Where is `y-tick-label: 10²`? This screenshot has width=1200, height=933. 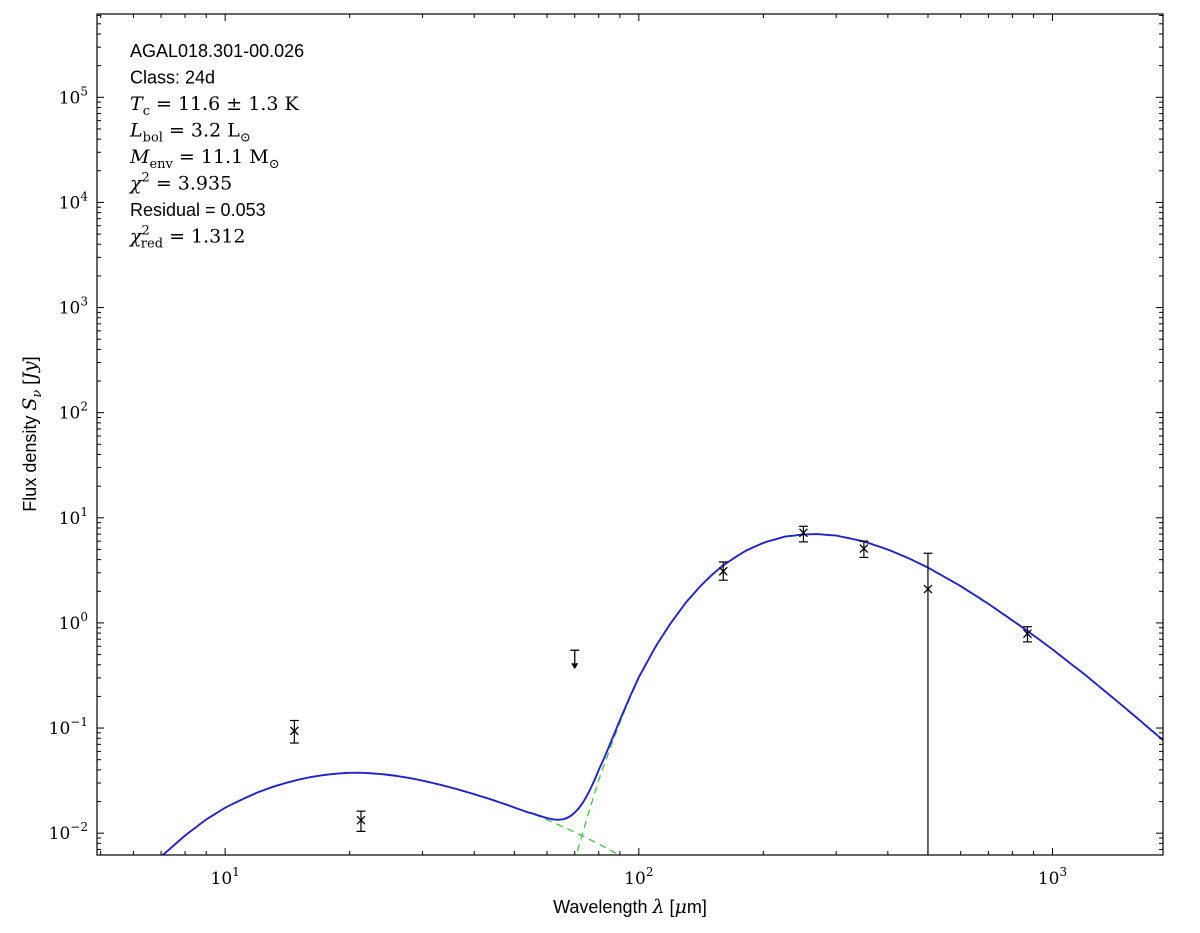
y-tick-label: 10² is located at coordinates (73, 412).